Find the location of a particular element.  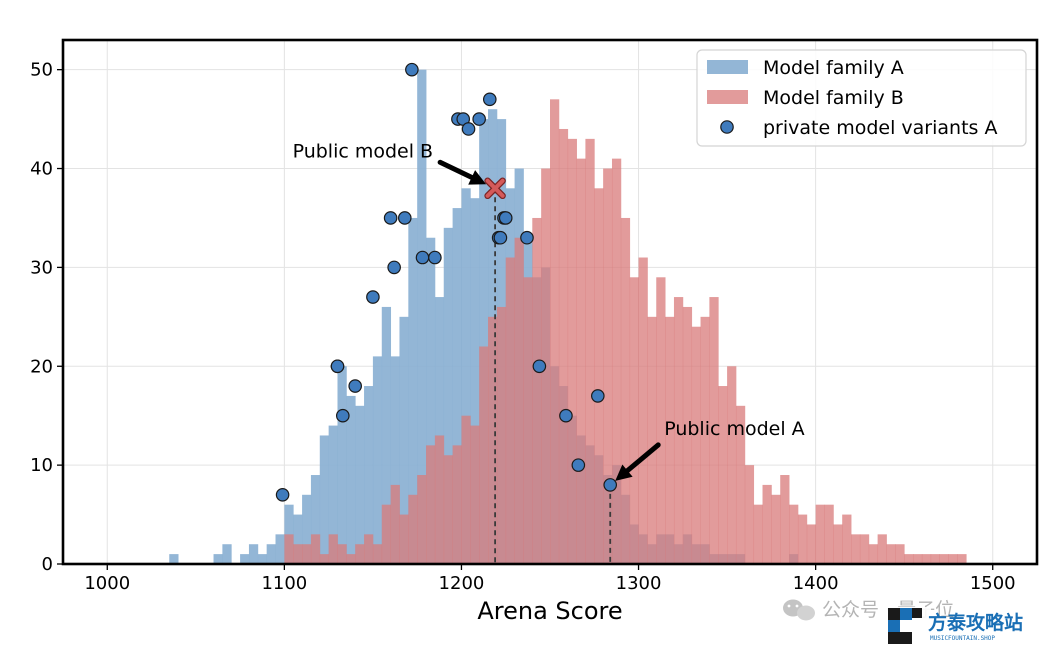

arrow-shaft is located at coordinates (456, 169).